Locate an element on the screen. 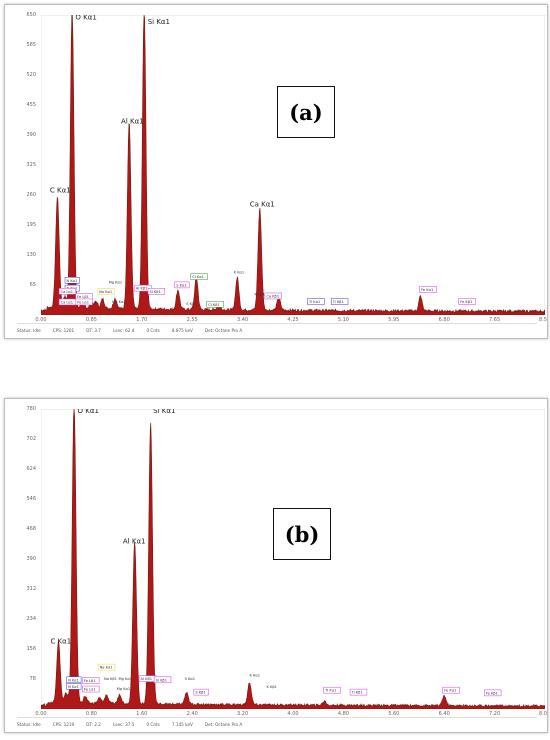 The width and height of the screenshot is (550, 740). line-marker-label: Ca Kβ1 is located at coordinates (272, 296).